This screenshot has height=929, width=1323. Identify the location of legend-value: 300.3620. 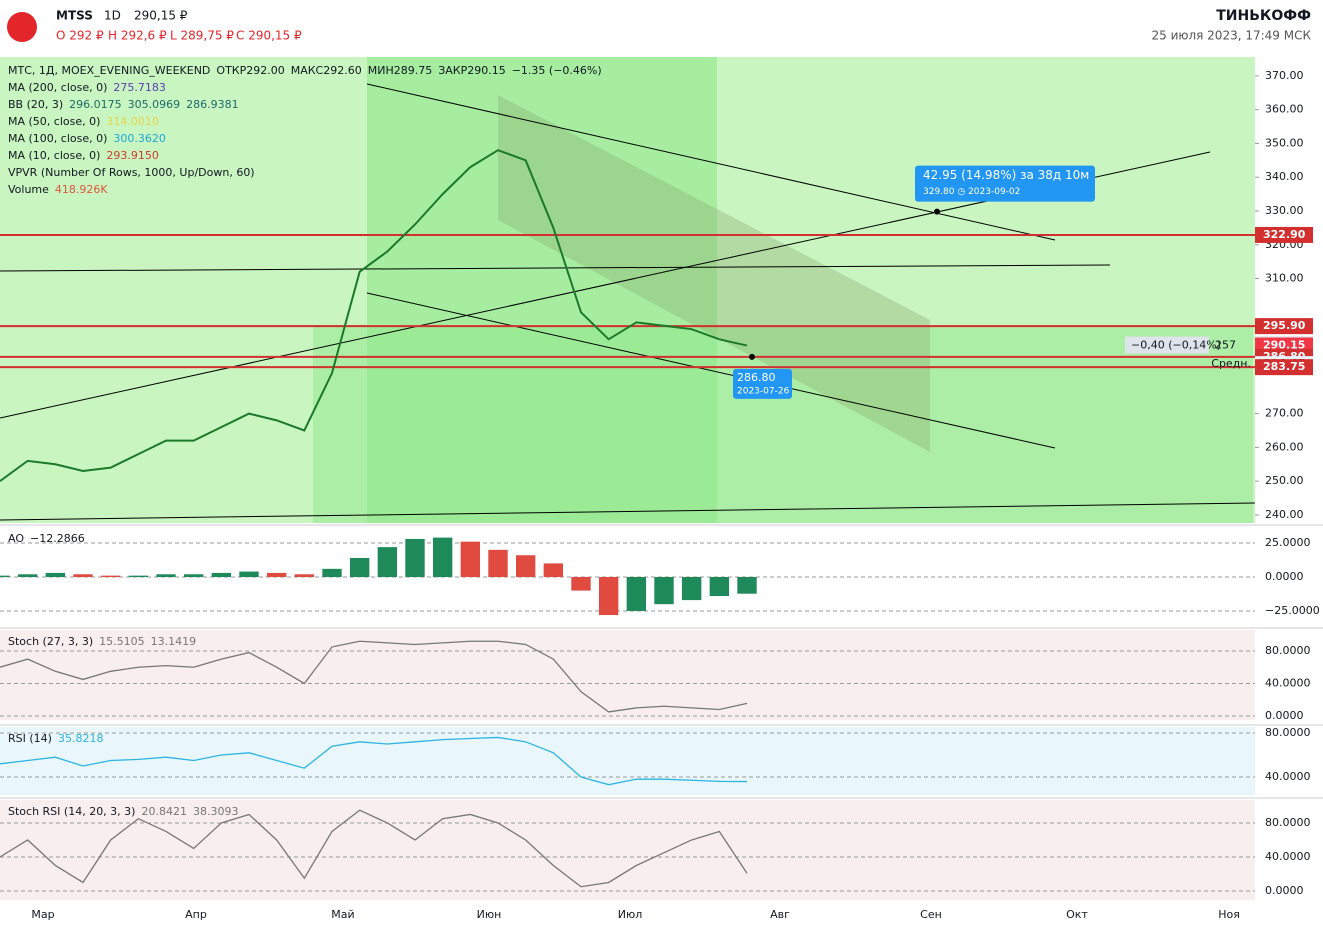
(139, 138).